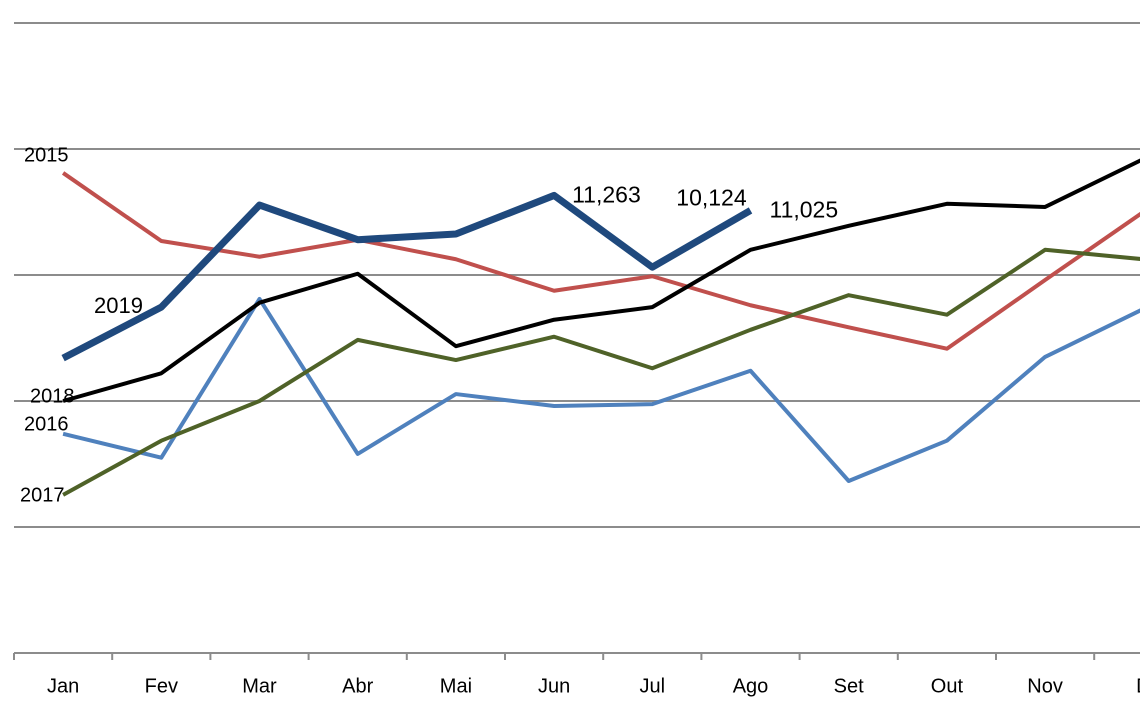 The width and height of the screenshot is (1140, 714). I want to click on x-tick-label: Out, so click(947, 686).